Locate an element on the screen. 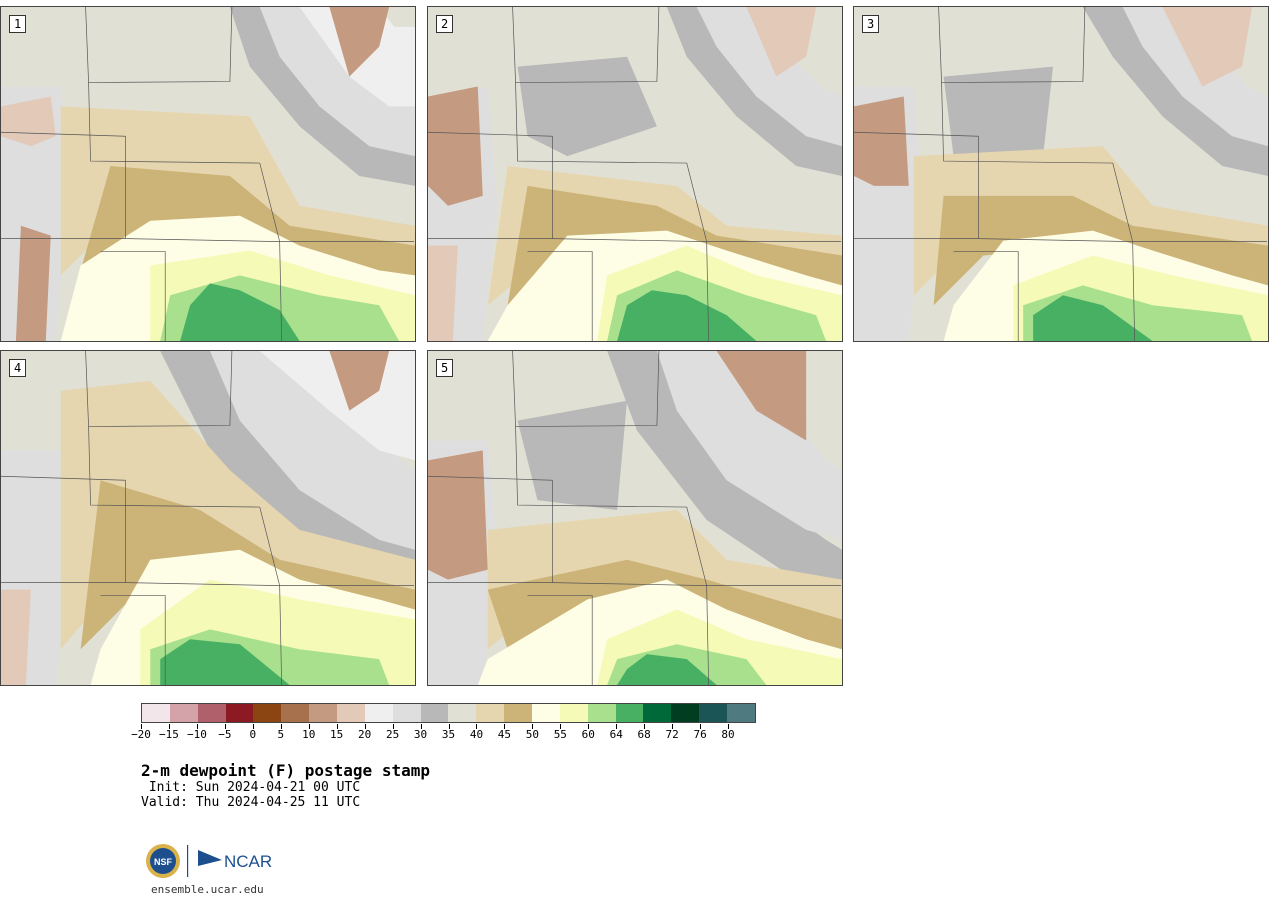 The width and height of the screenshot is (1280, 901). stamp-panel-3: 3 is located at coordinates (1061, 174).